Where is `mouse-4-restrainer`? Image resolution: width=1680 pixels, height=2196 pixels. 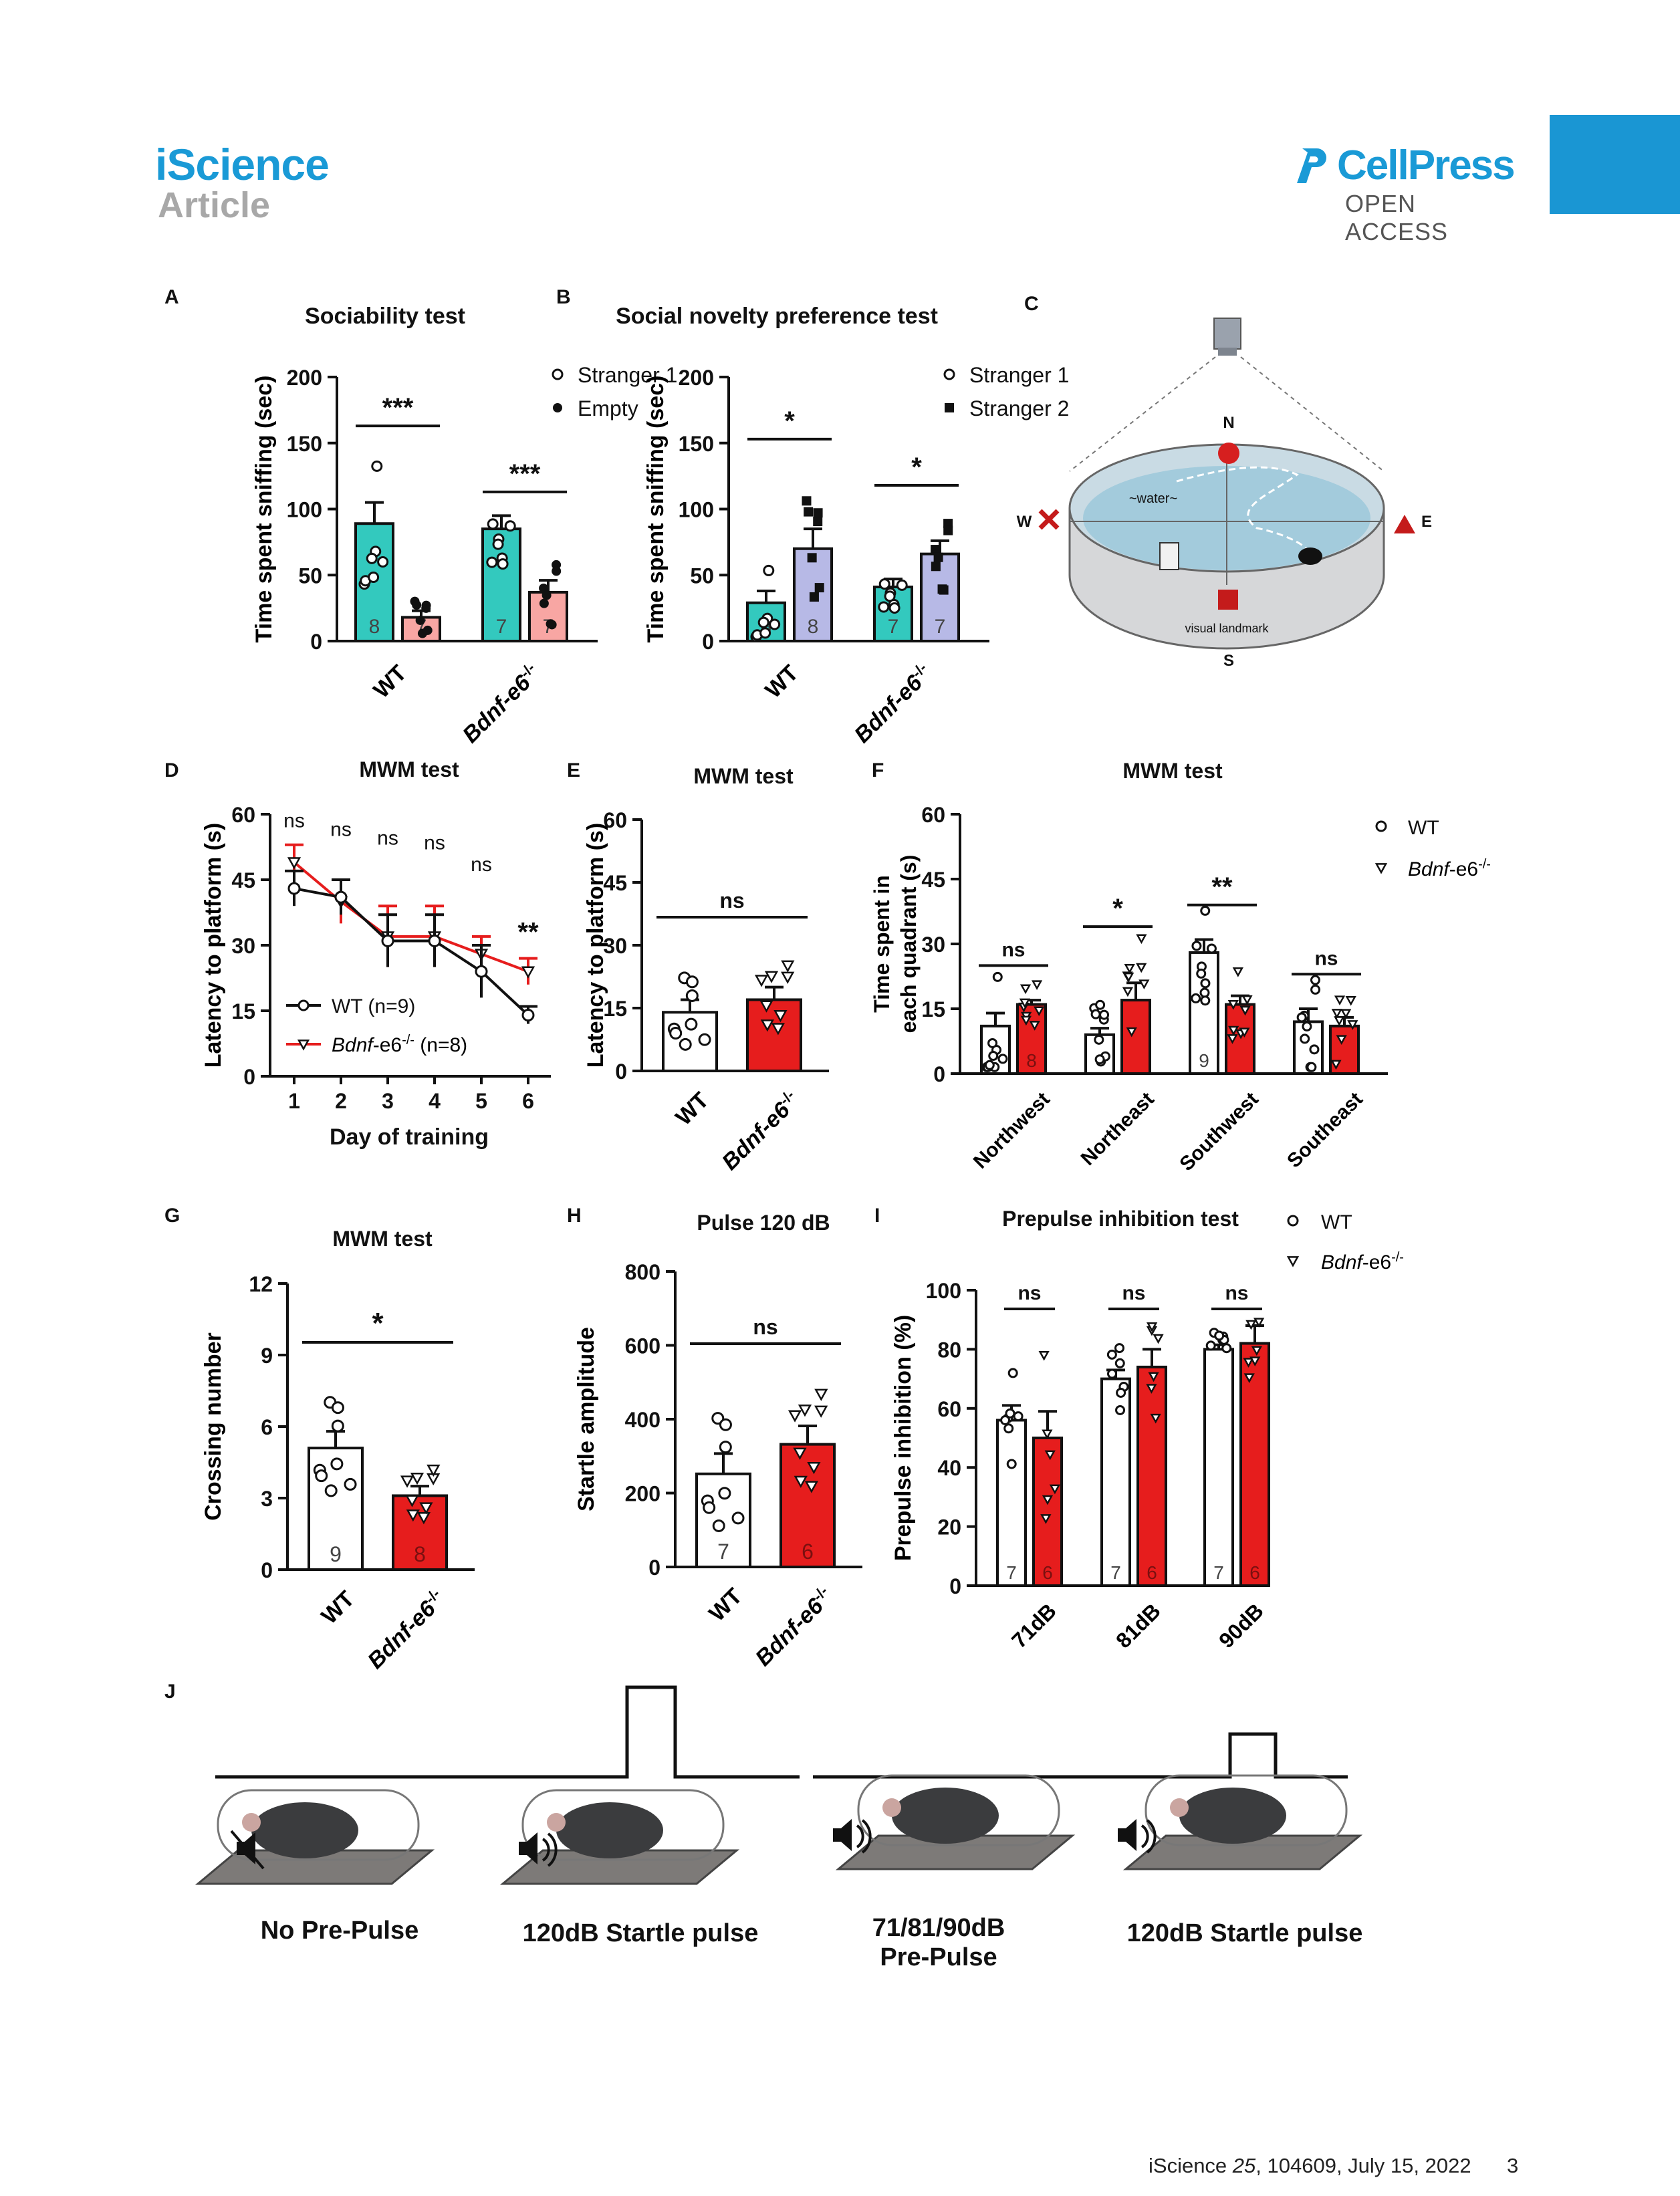 mouse-4-restrainer is located at coordinates (1246, 1810).